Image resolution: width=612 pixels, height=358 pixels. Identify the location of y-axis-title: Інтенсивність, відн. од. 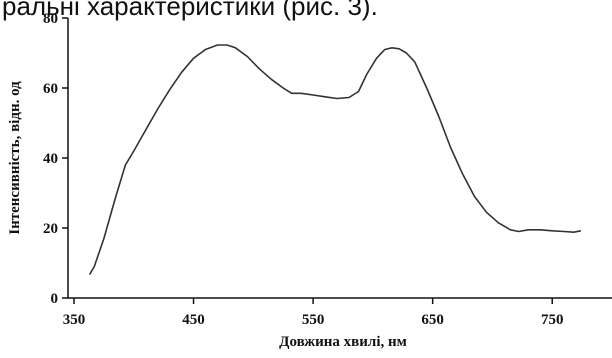
(15, 158).